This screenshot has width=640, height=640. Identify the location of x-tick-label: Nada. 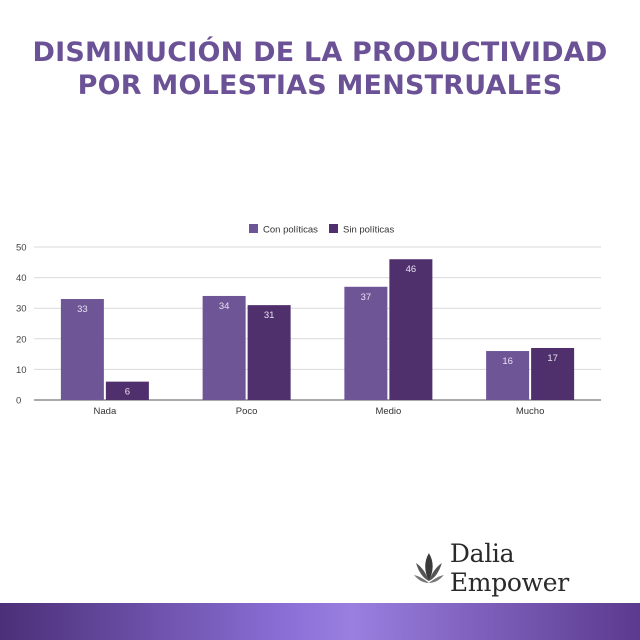
(105, 411).